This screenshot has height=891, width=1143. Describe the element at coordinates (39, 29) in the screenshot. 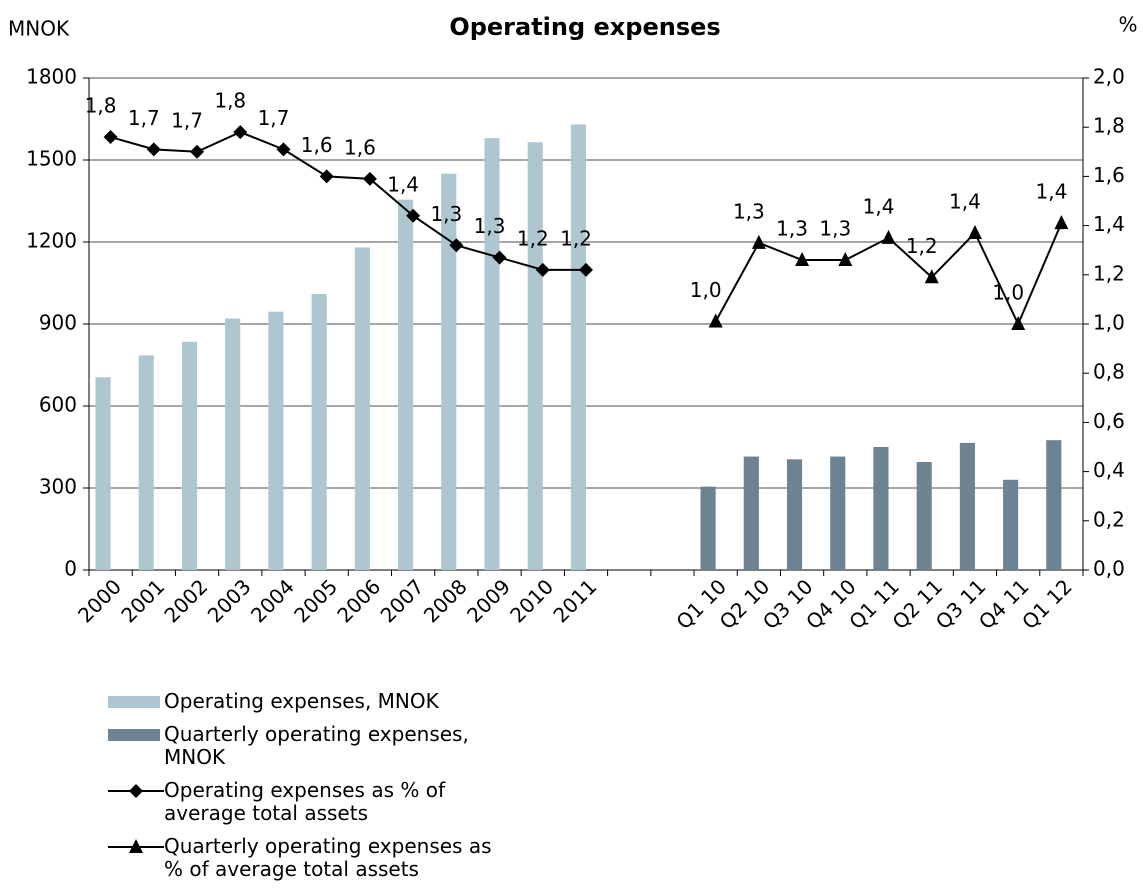

I see `y-axis-label: MNOK` at that location.